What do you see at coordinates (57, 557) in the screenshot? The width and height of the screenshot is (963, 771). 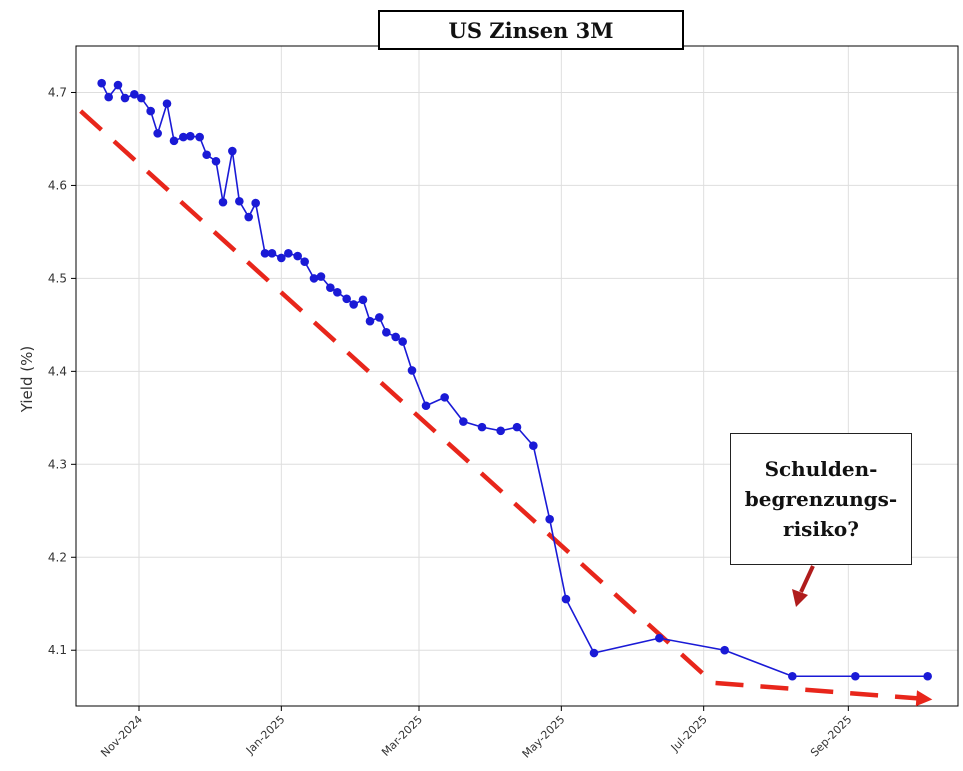 I see `y-tick-label: 4.2` at bounding box center [57, 557].